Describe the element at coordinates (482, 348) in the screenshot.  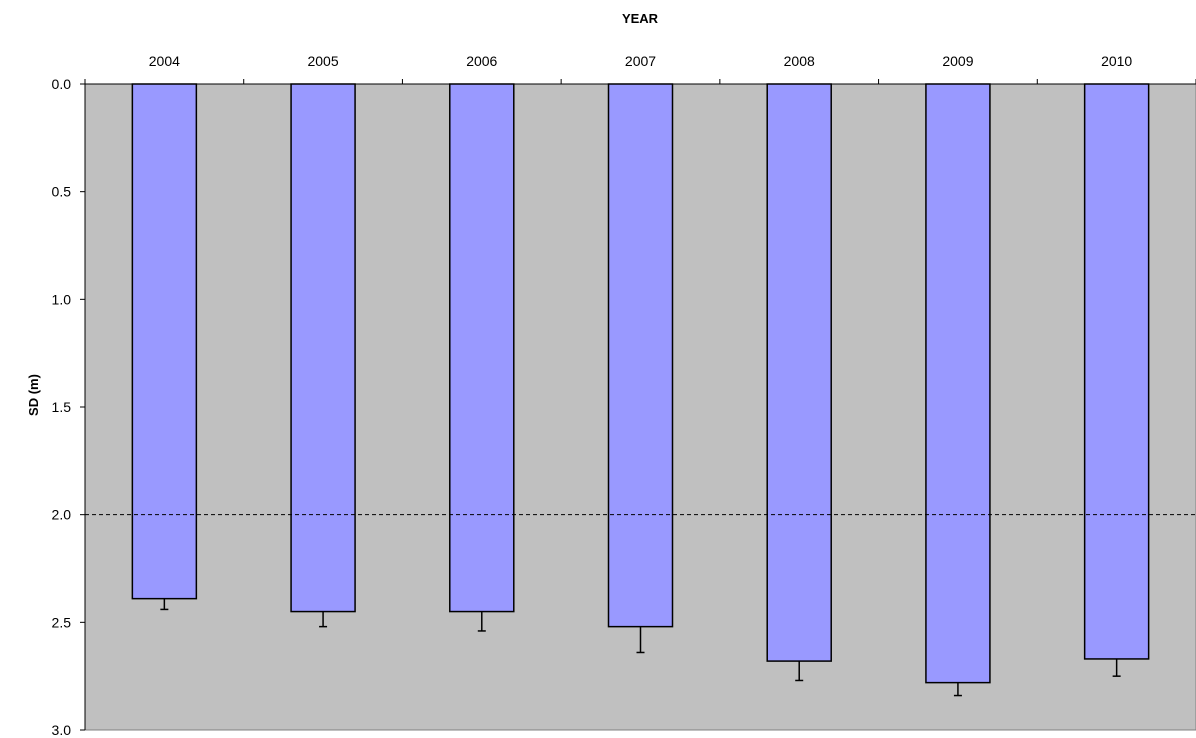
I see `bar-2006` at that location.